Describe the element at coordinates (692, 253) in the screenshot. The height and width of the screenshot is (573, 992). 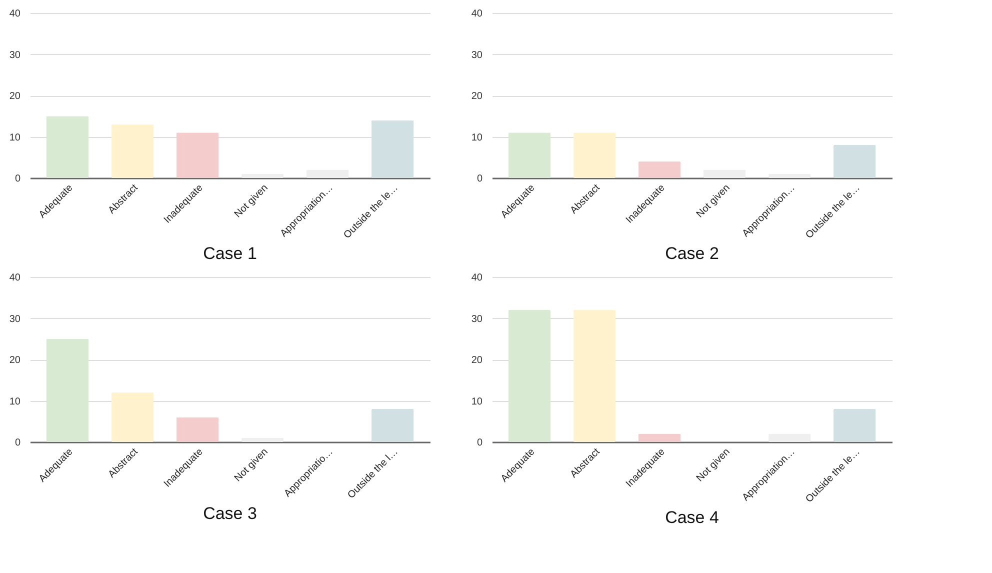
I see `text: Case 2` at that location.